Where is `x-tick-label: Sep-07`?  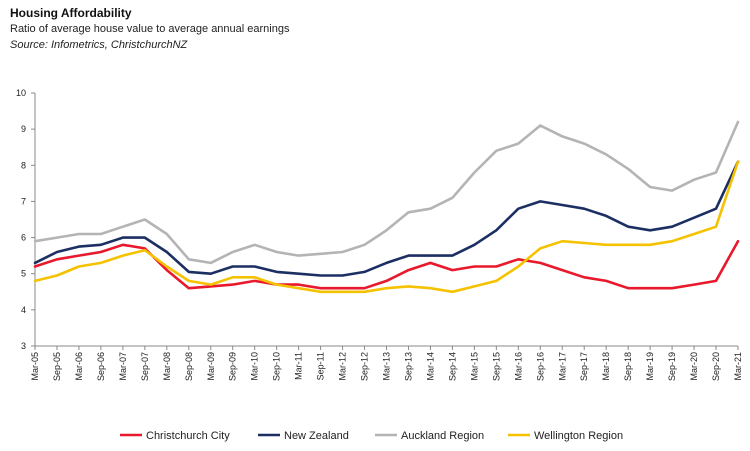 x-tick-label: Sep-07 is located at coordinates (145, 366).